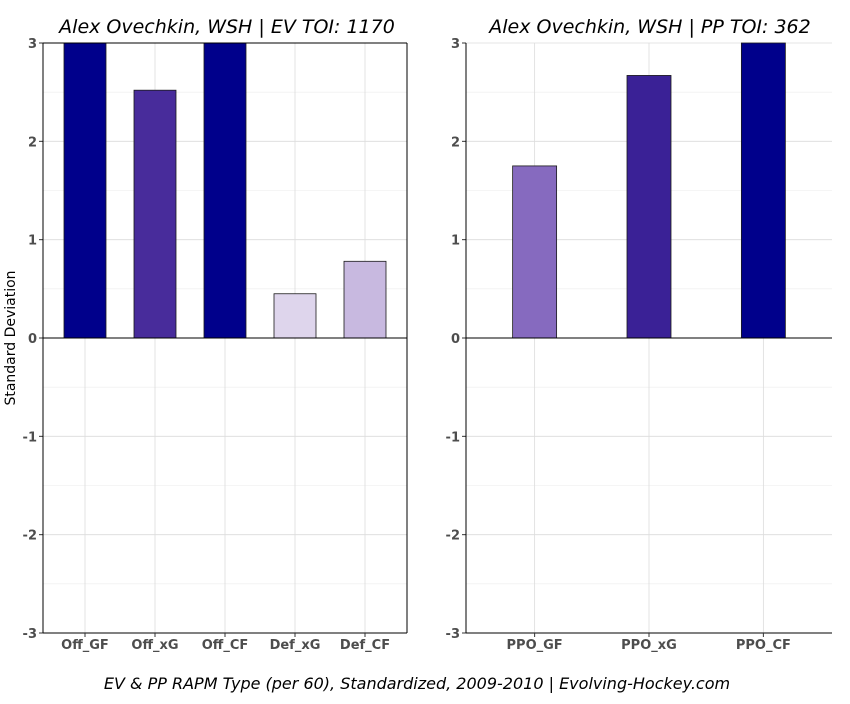 This screenshot has width=850, height=704. I want to click on bar-off-gf, so click(85, 190).